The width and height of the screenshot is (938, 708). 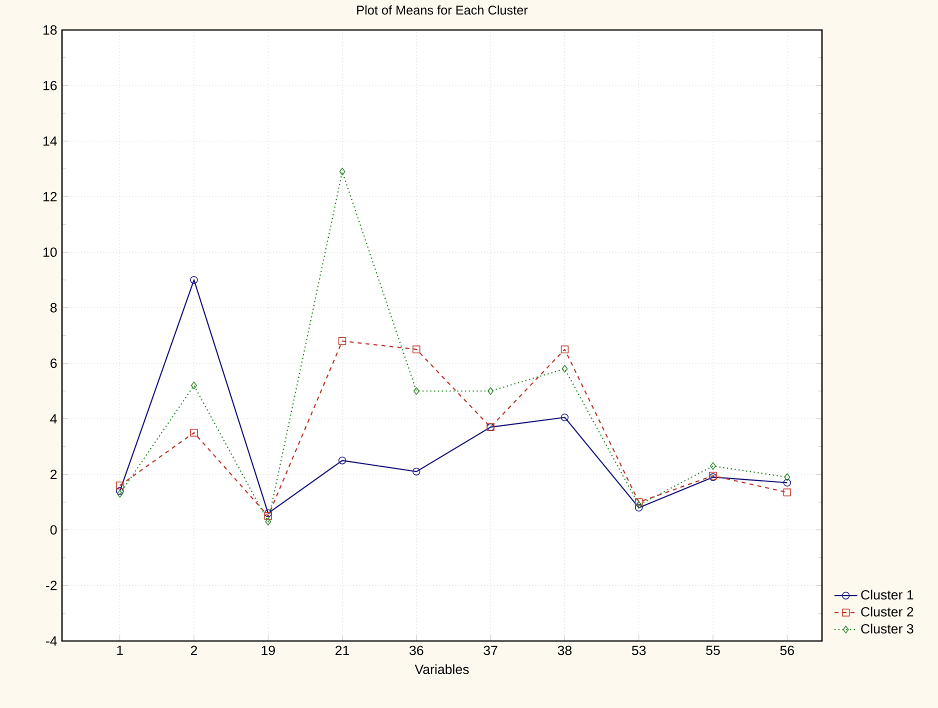 What do you see at coordinates (491, 651) in the screenshot?
I see `x-tick-label: 37` at bounding box center [491, 651].